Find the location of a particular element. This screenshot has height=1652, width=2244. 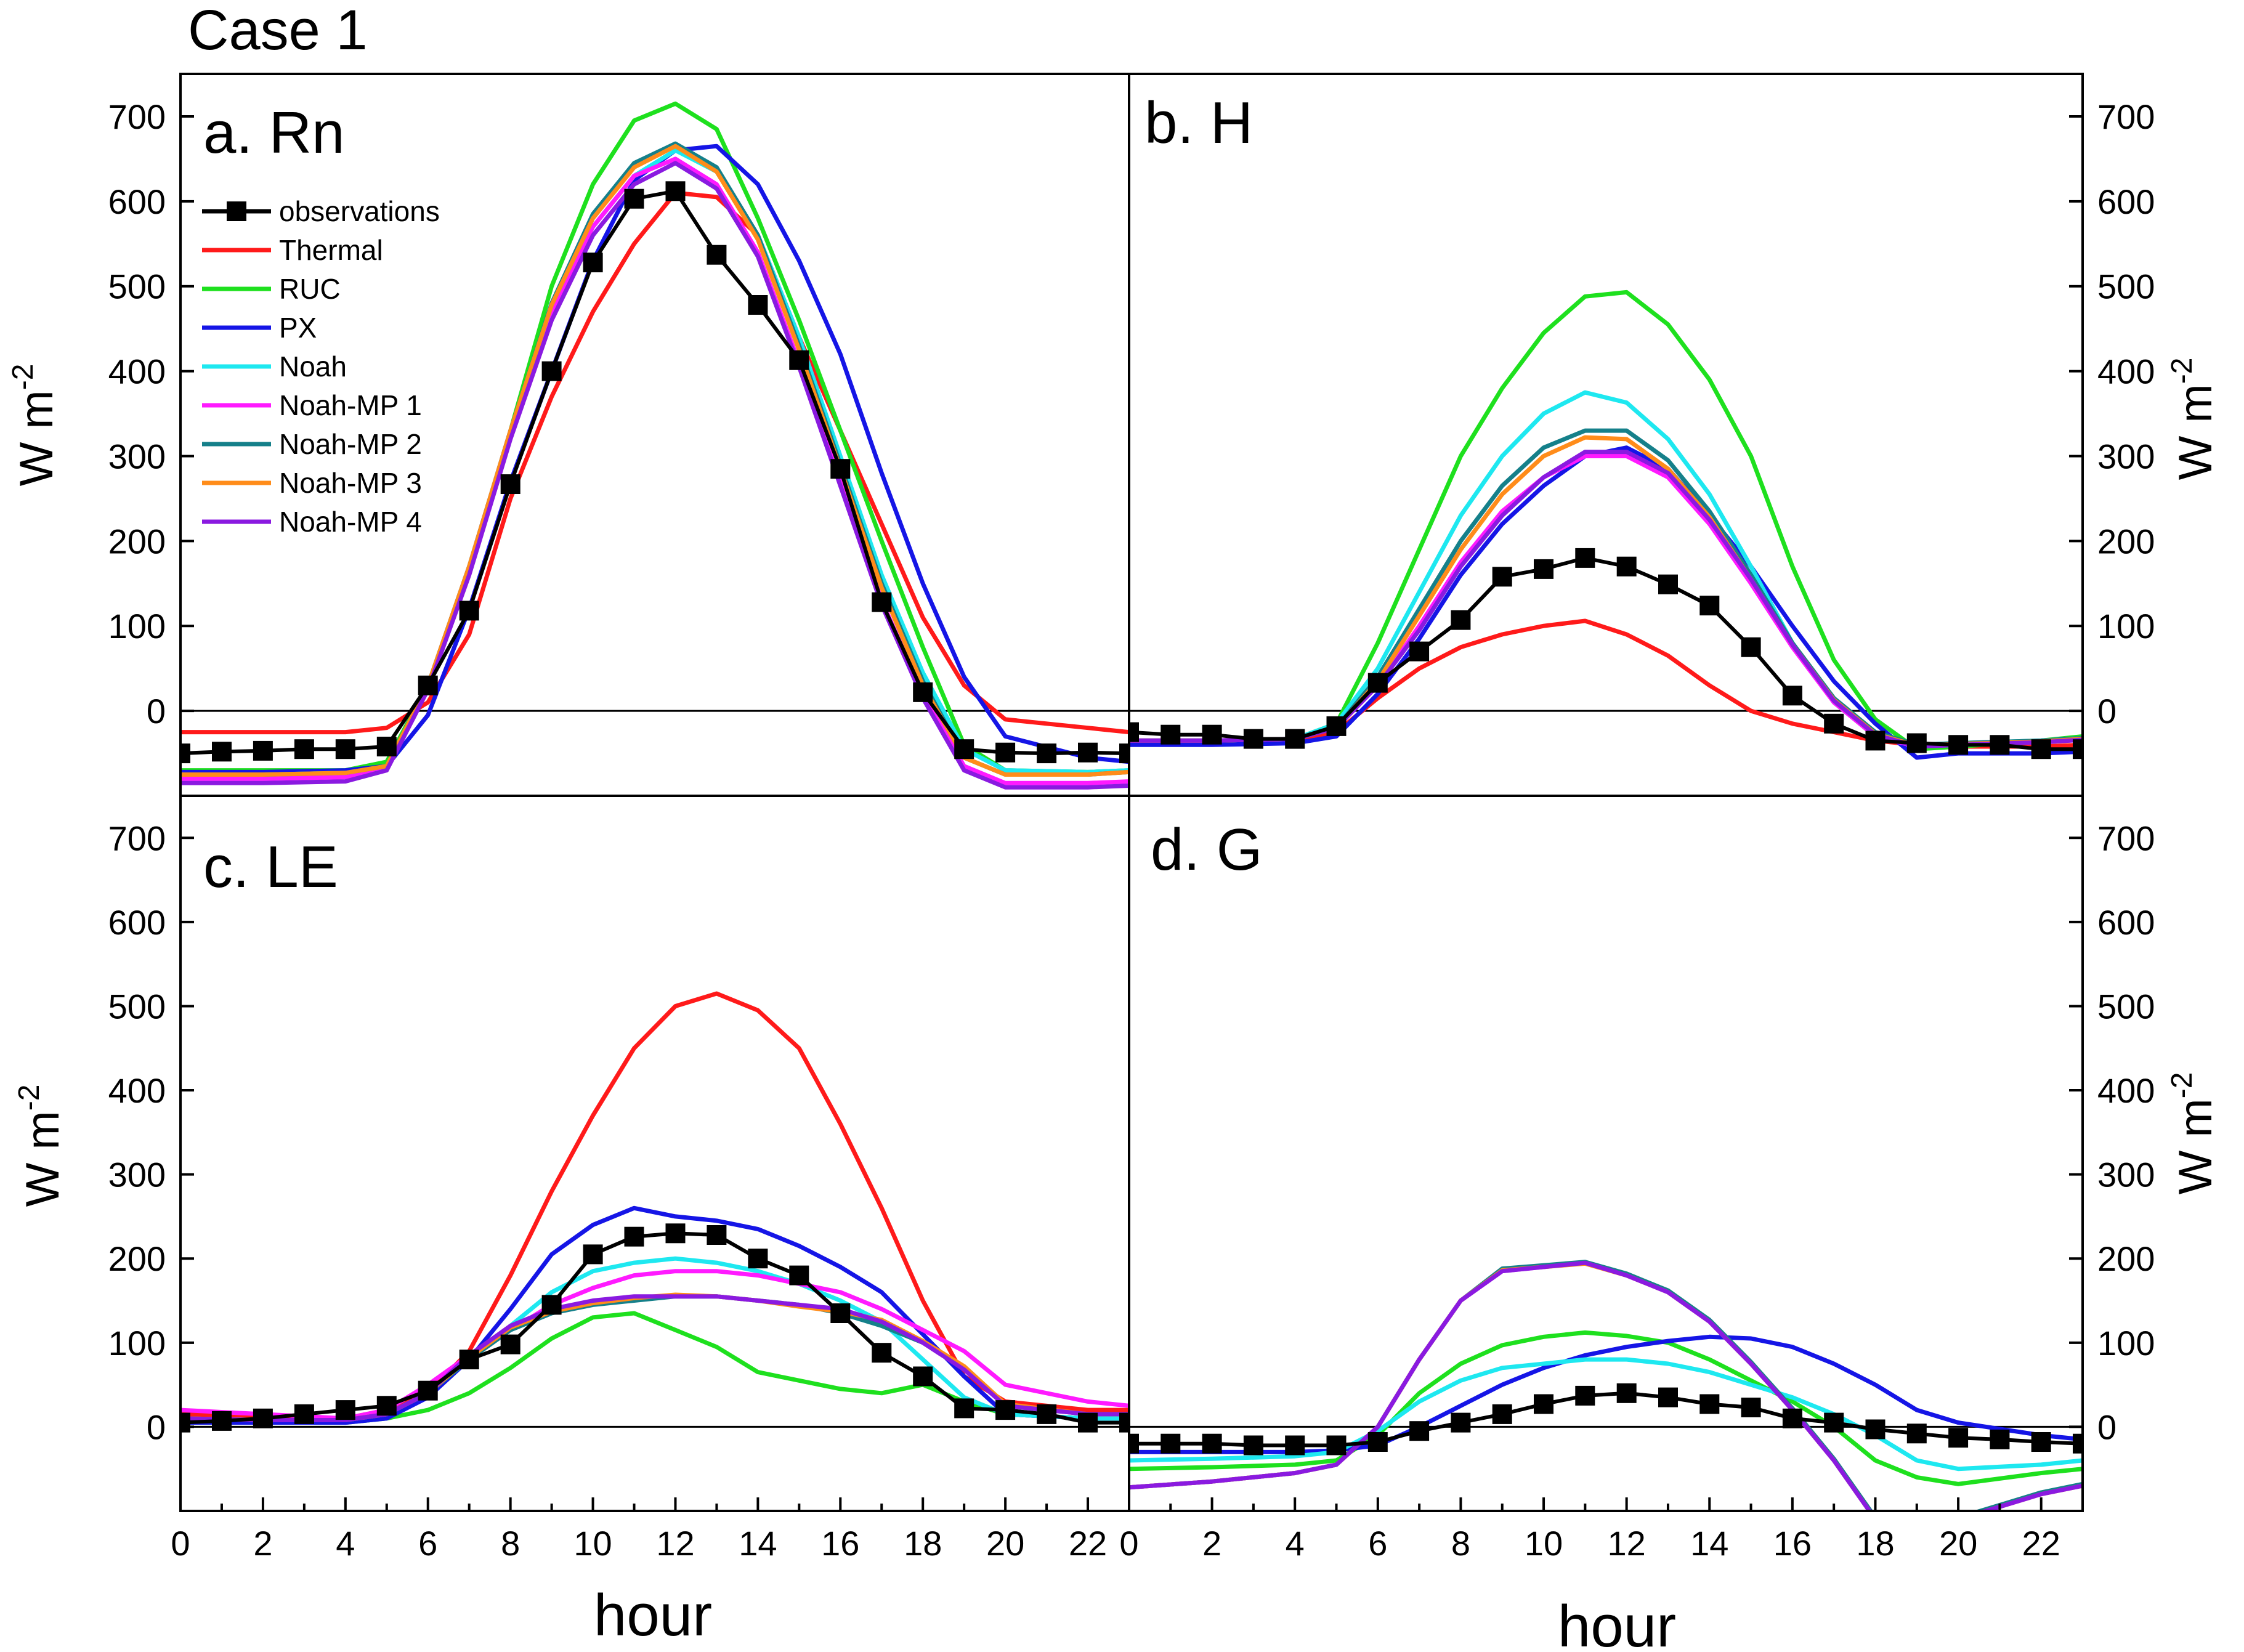

figure-title: Case 1 is located at coordinates (278, 31).